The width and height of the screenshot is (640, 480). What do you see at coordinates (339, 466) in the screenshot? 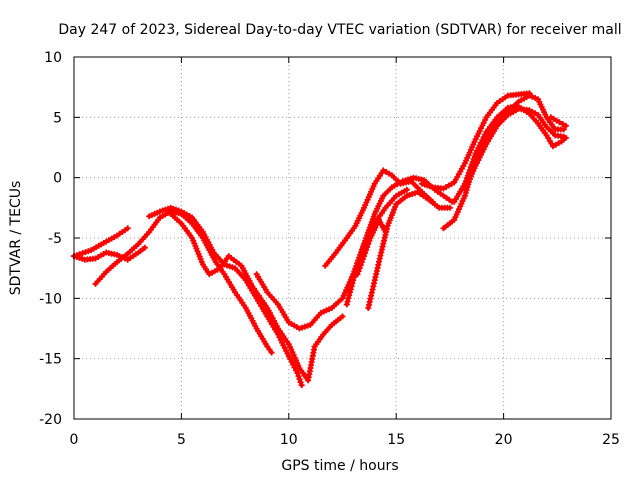
I see `x-axis-title: GPS time / hours` at bounding box center [339, 466].